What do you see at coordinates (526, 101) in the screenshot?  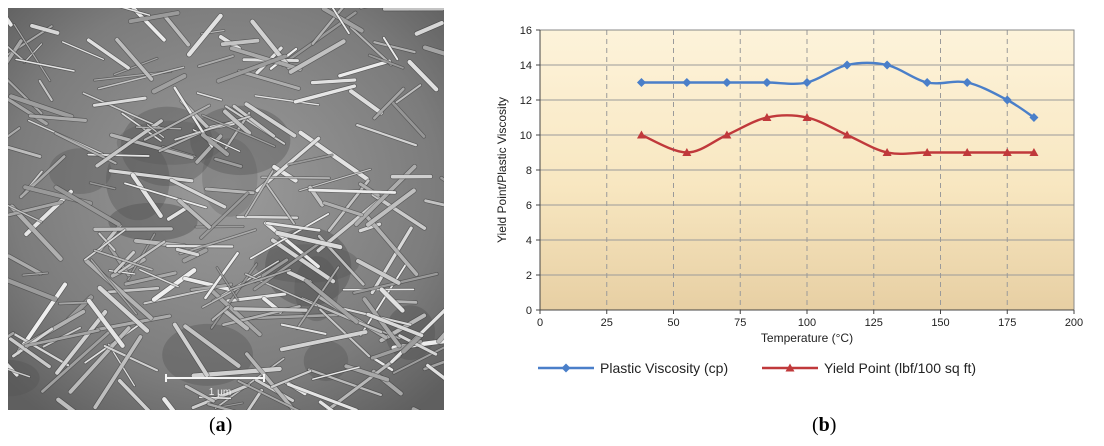 I see `y-tick-label: 12` at bounding box center [526, 101].